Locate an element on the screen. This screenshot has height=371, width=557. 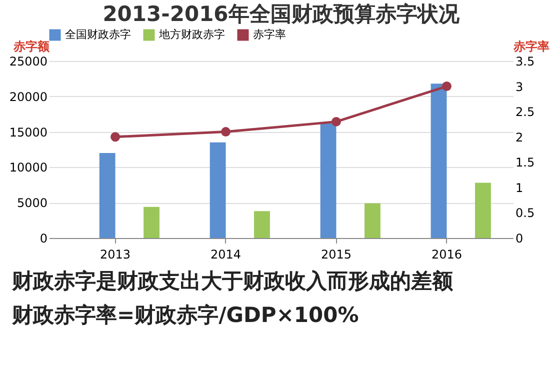
legend-label: 赤字率 is located at coordinates (269, 34).